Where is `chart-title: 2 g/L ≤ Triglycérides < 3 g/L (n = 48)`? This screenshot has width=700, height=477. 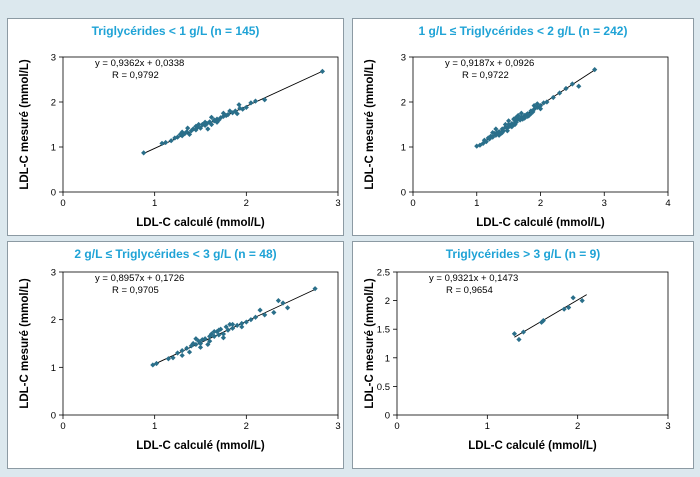
chart-title: 2 g/L ≤ Triglycérides < 3 g/L (n = 48) is located at coordinates (175, 254).